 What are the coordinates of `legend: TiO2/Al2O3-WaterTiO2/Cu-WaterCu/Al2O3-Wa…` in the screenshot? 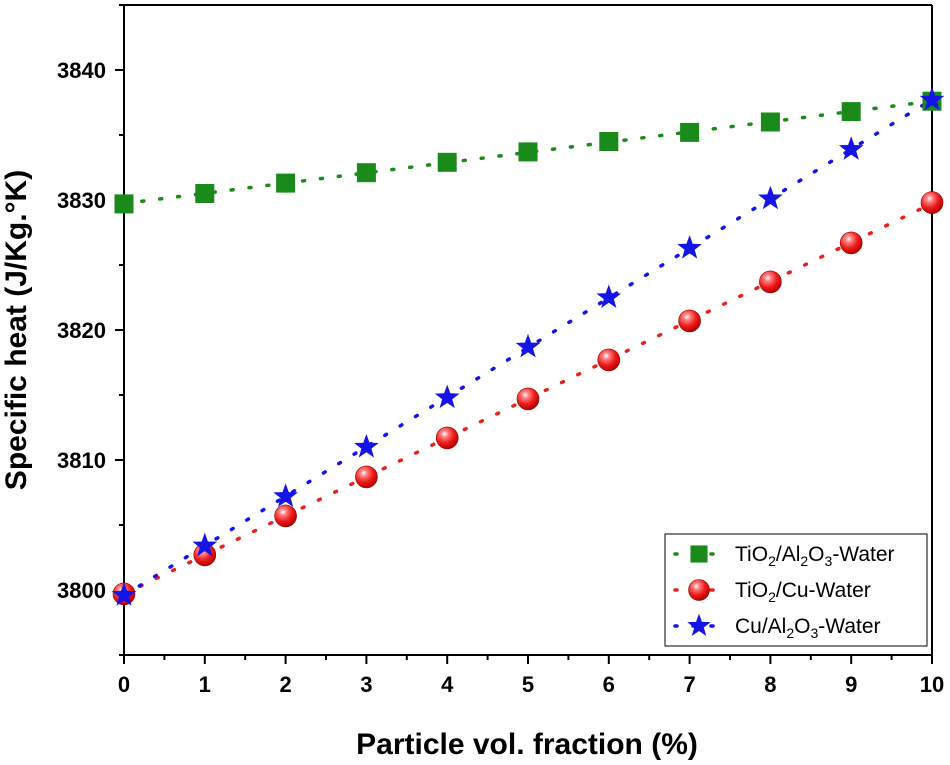 It's located at (796, 590).